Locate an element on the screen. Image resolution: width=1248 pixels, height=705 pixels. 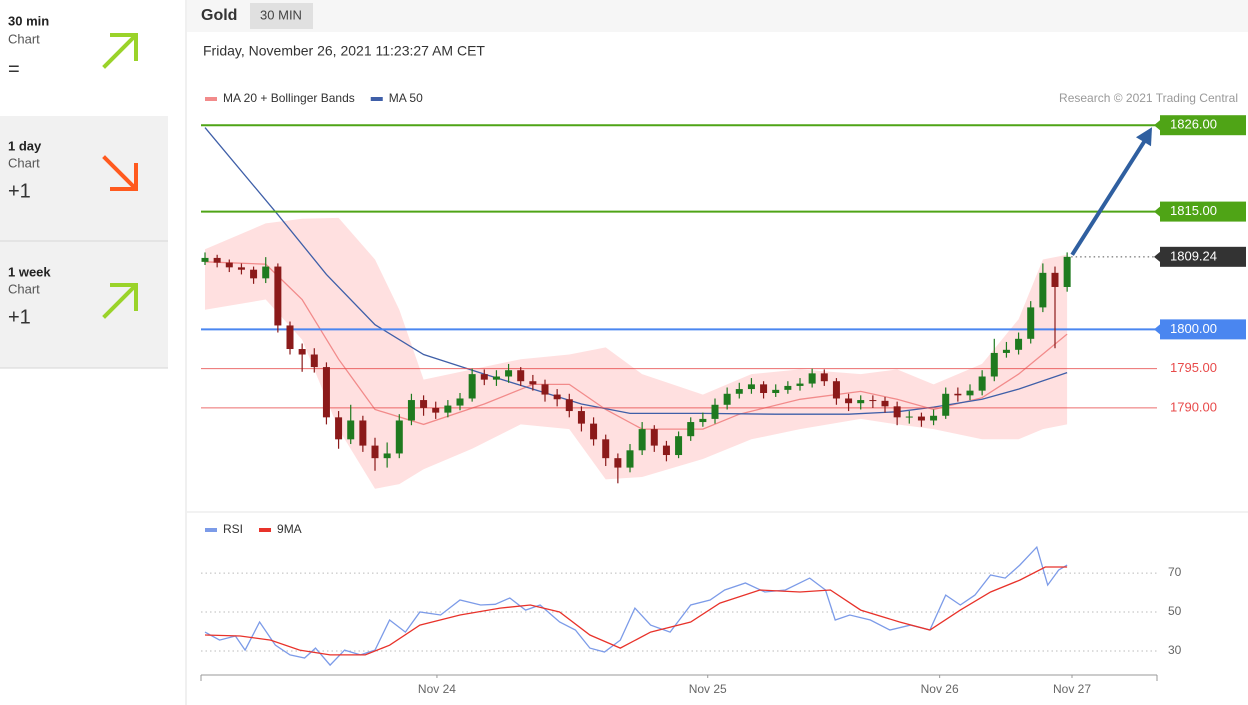
legend-label: RSI is located at coordinates (233, 529).